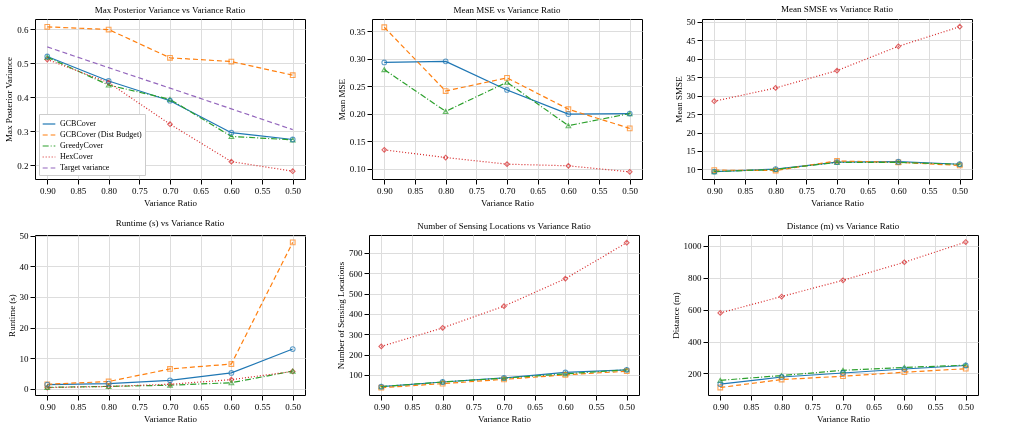 The height and width of the screenshot is (435, 1033). What do you see at coordinates (357, 86) in the screenshot?
I see `y-tick-label: 0.25` at bounding box center [357, 86].